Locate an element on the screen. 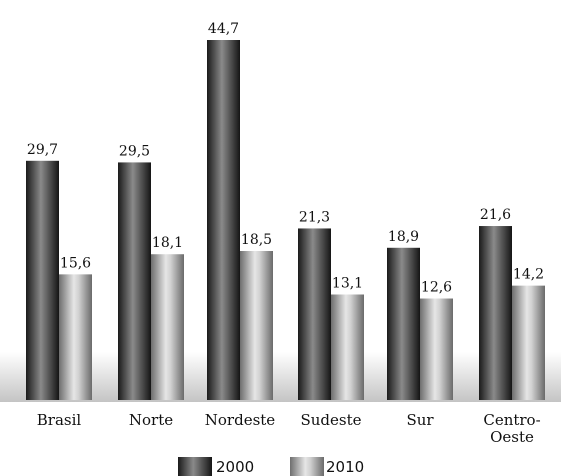 This screenshot has width=561, height=476. value-label-2000-2: 44,7 is located at coordinates (223, 29).